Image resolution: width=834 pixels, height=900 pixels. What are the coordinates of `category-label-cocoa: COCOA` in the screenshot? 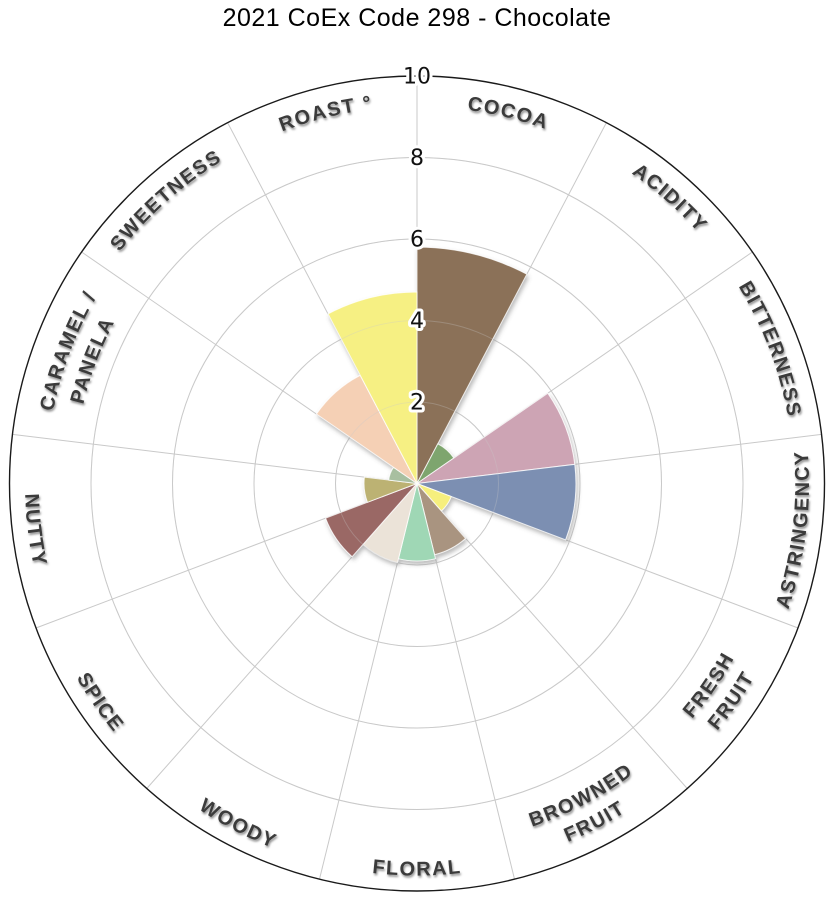 It's located at (509, 113).